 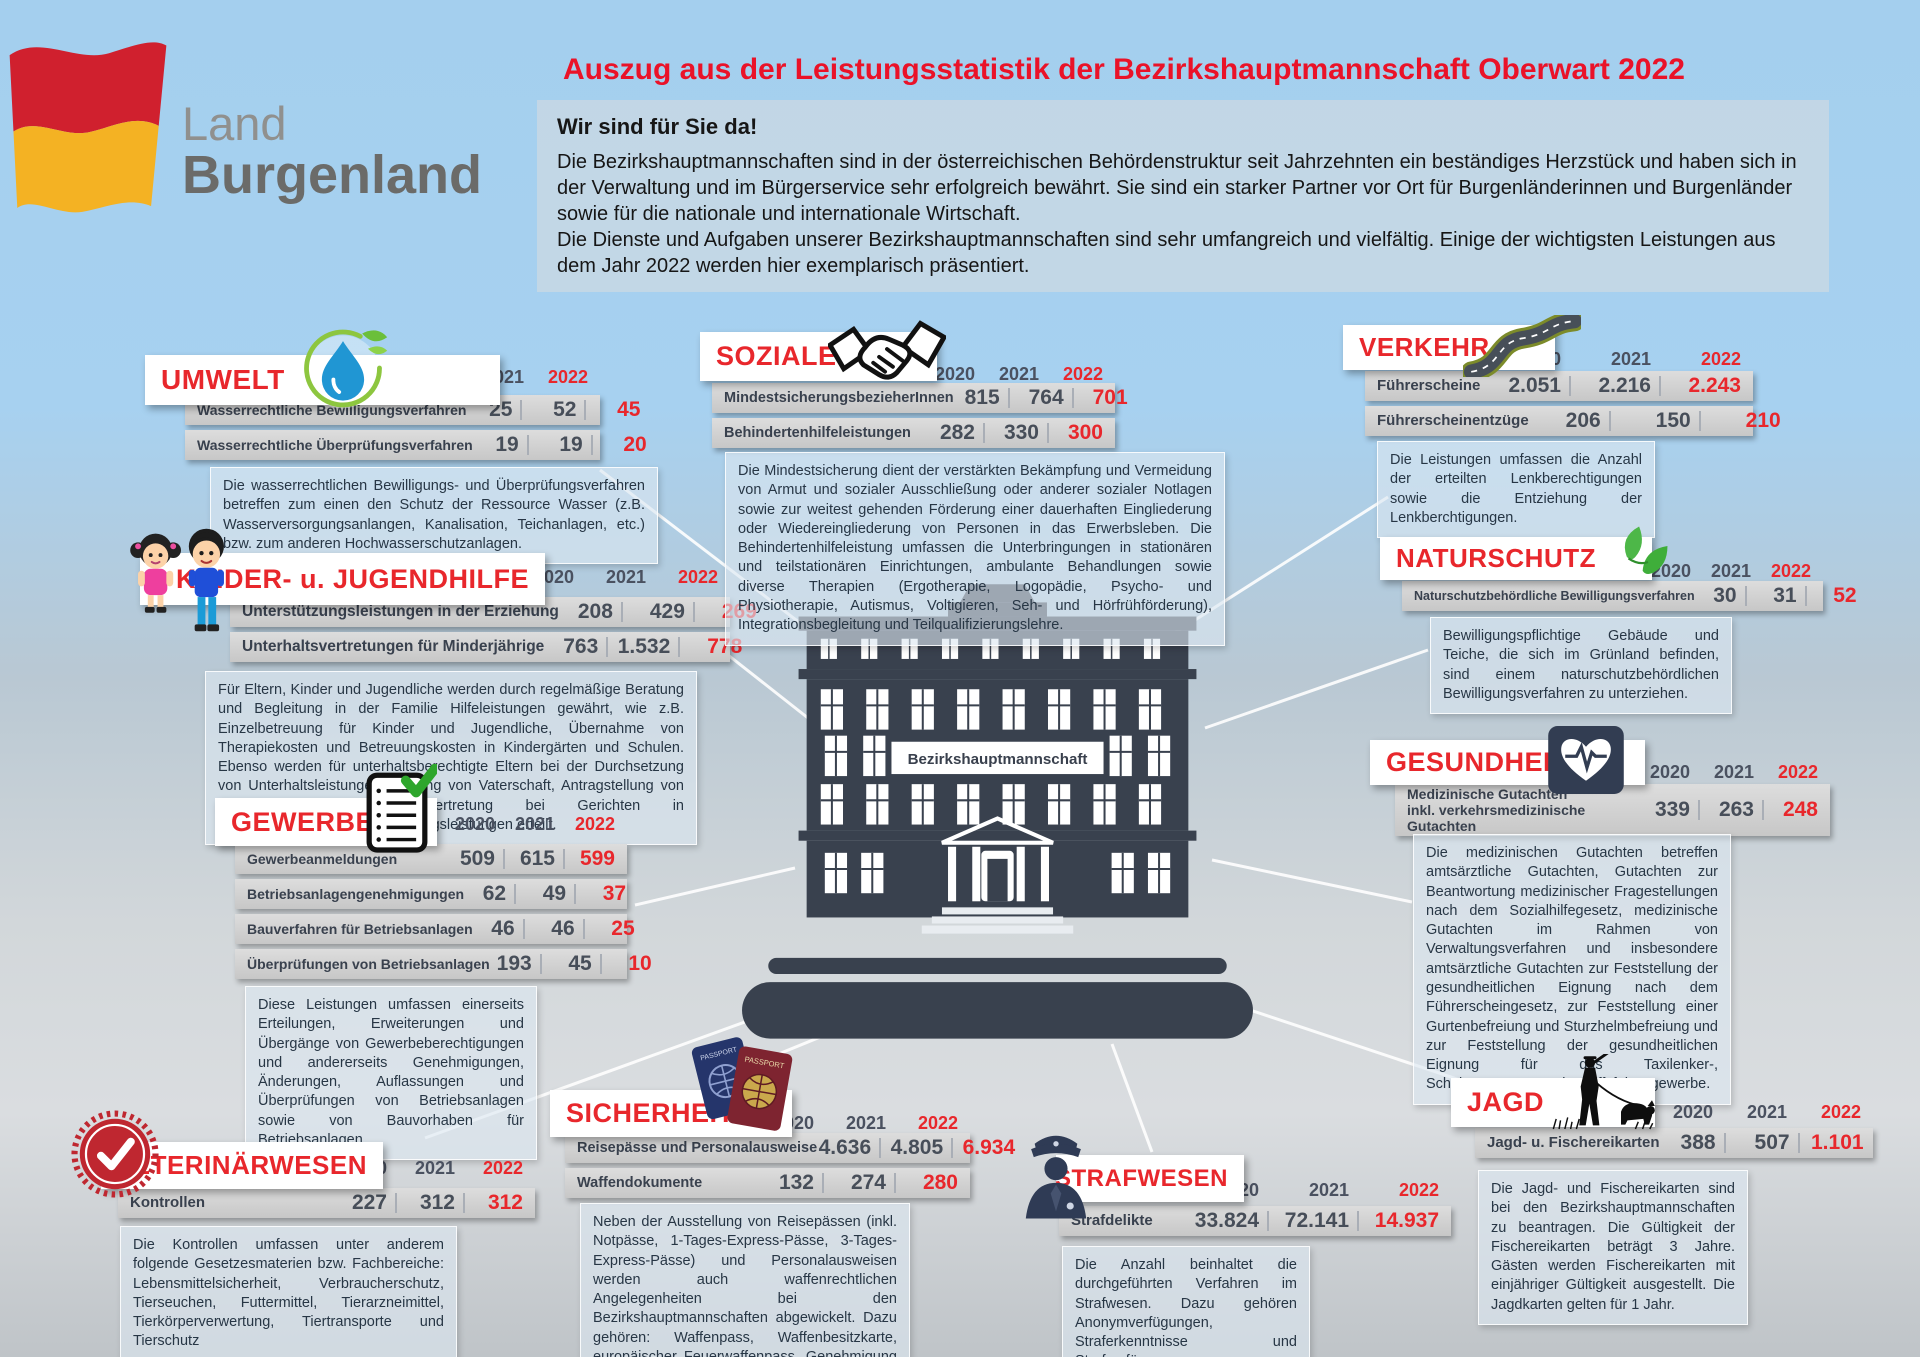 What do you see at coordinates (1674, 1143) in the screenshot?
I see `table-row: Jagd- u. Fischereikarten 388 507 1.101` at bounding box center [1674, 1143].